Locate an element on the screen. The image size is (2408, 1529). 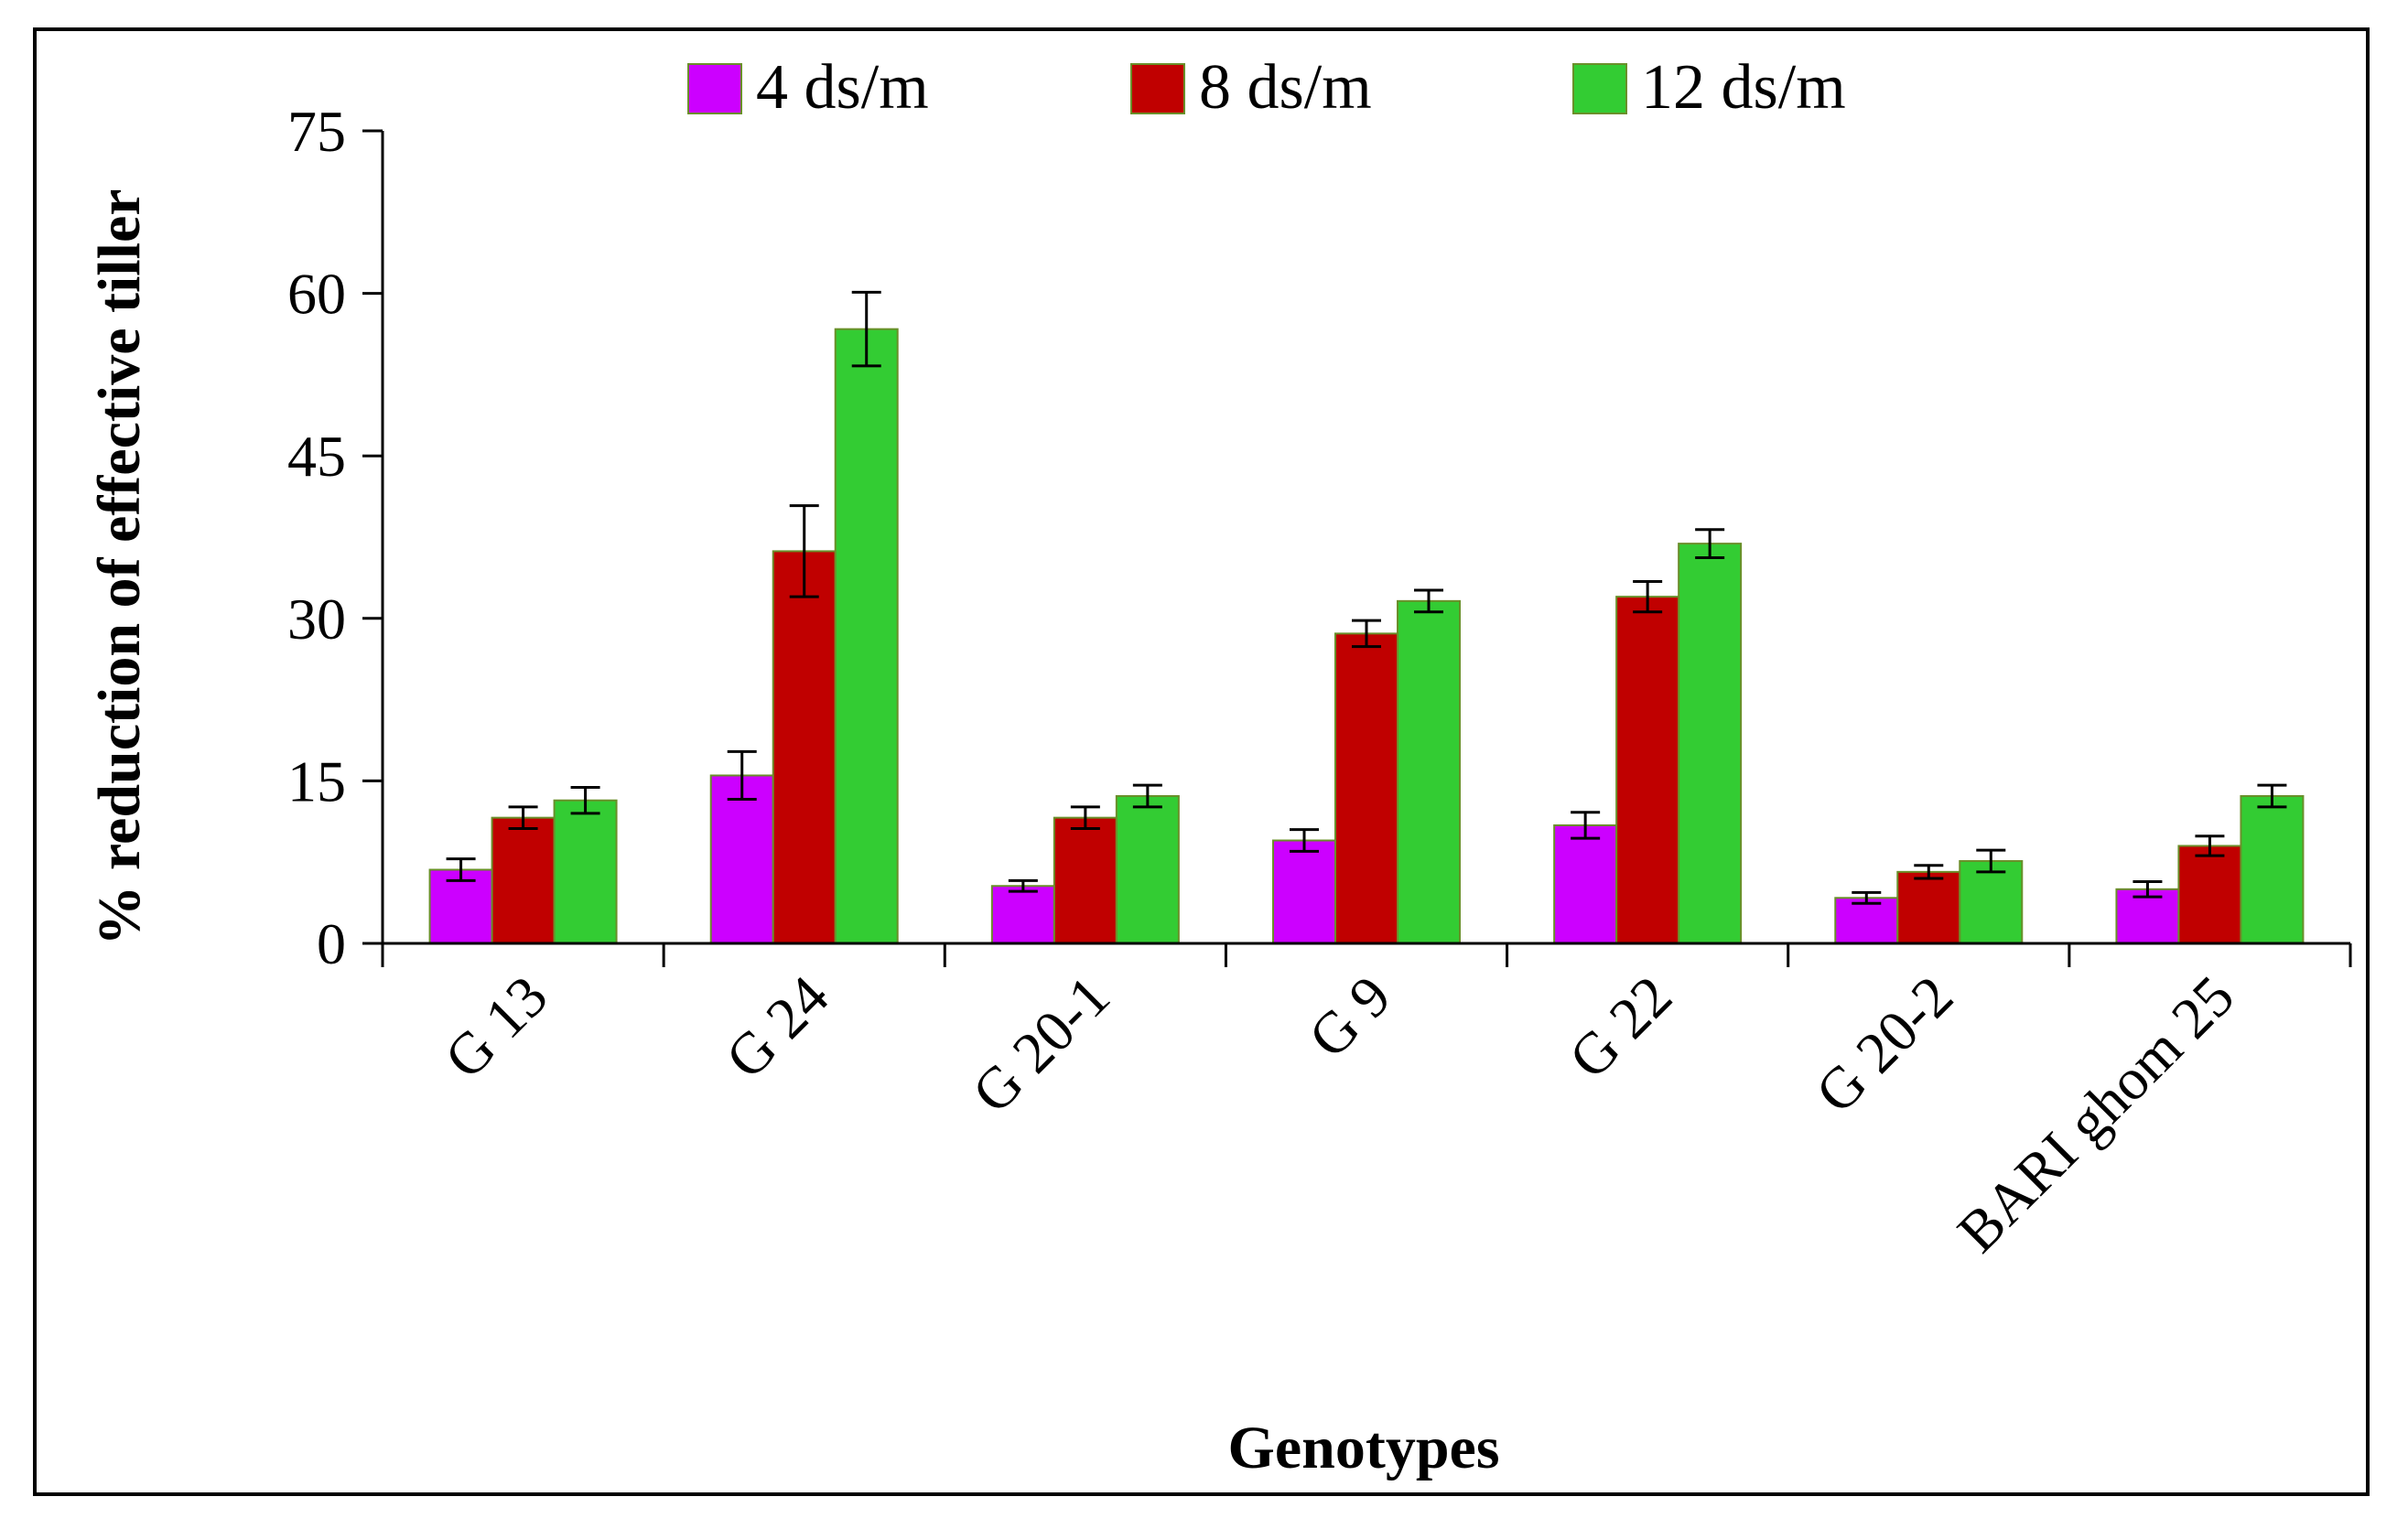
y-tick-label-75: 75 is located at coordinates (317, 131).